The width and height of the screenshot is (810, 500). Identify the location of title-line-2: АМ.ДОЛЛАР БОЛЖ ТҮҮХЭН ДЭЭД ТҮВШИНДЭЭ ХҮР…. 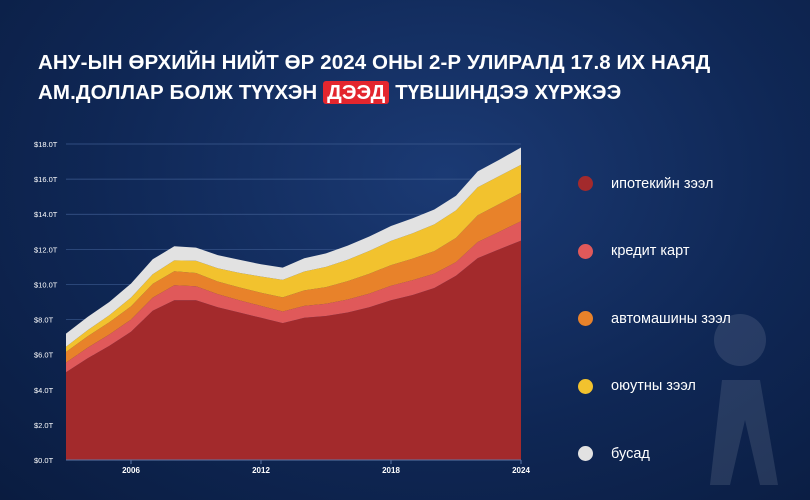
(418, 93).